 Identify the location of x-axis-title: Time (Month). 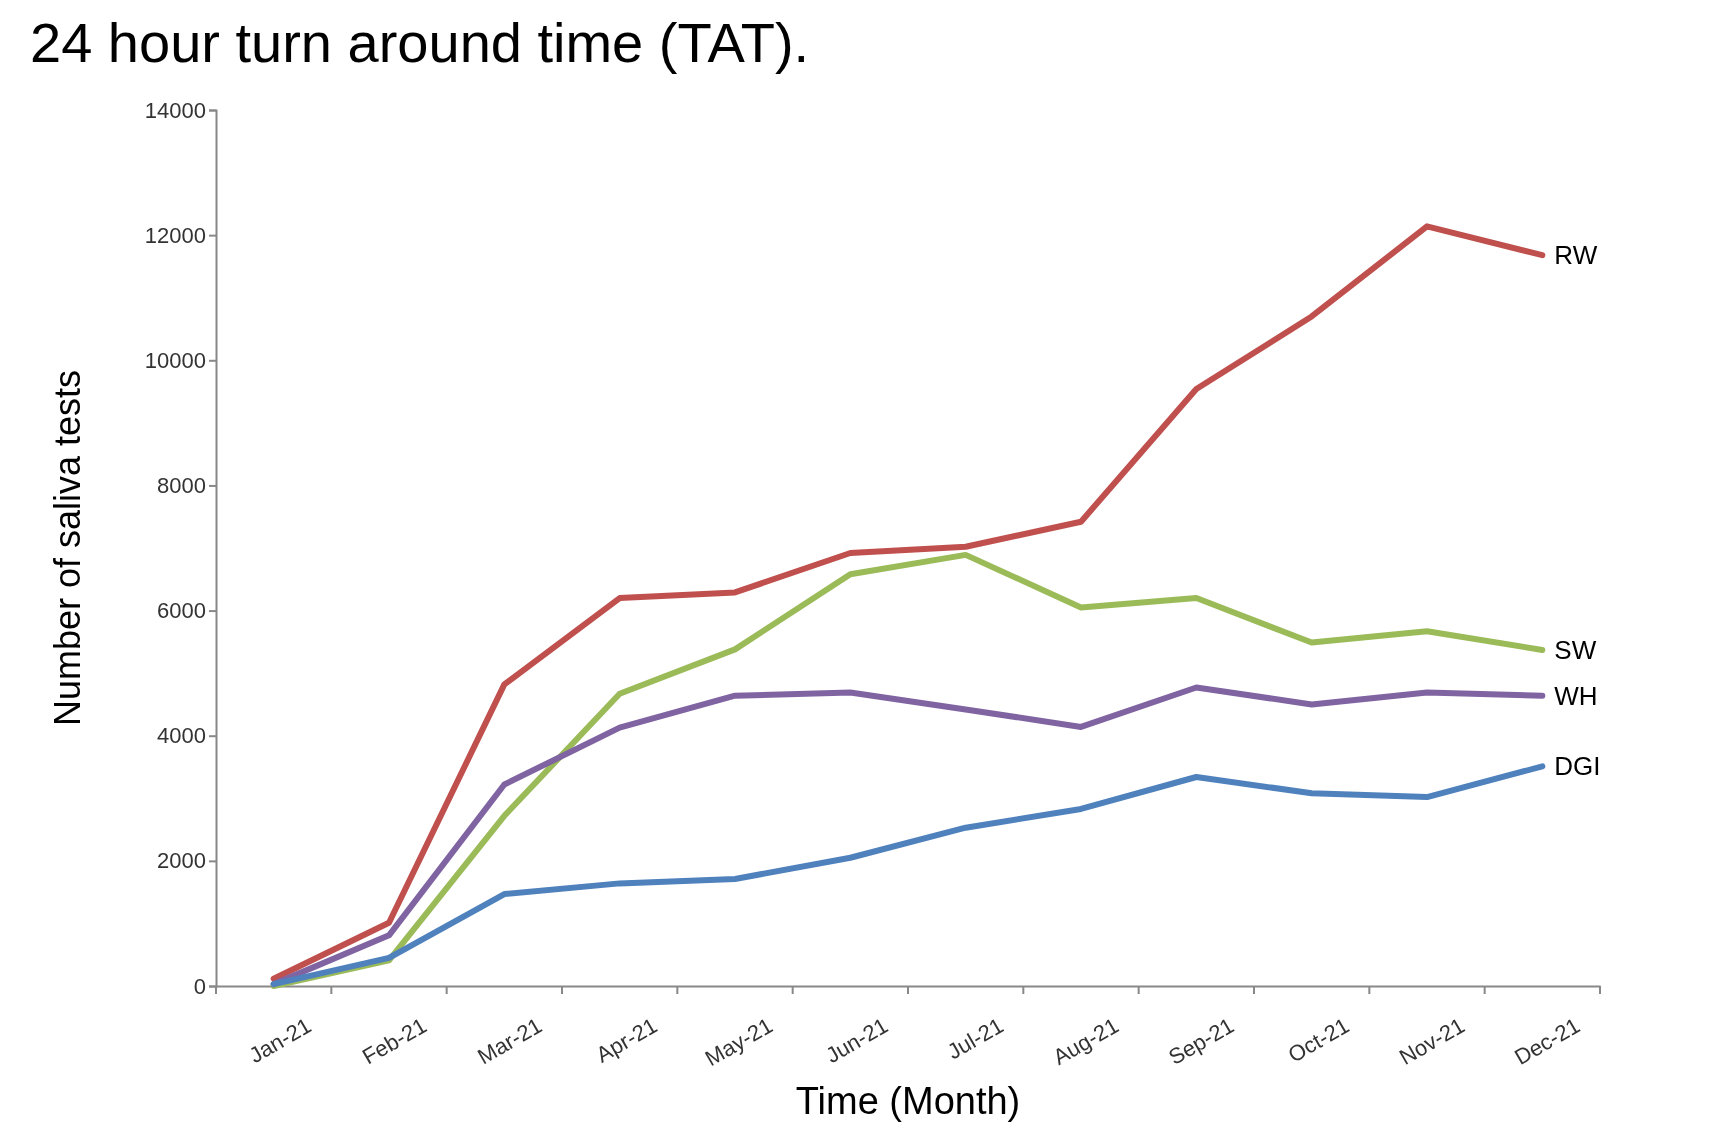
(908, 1101).